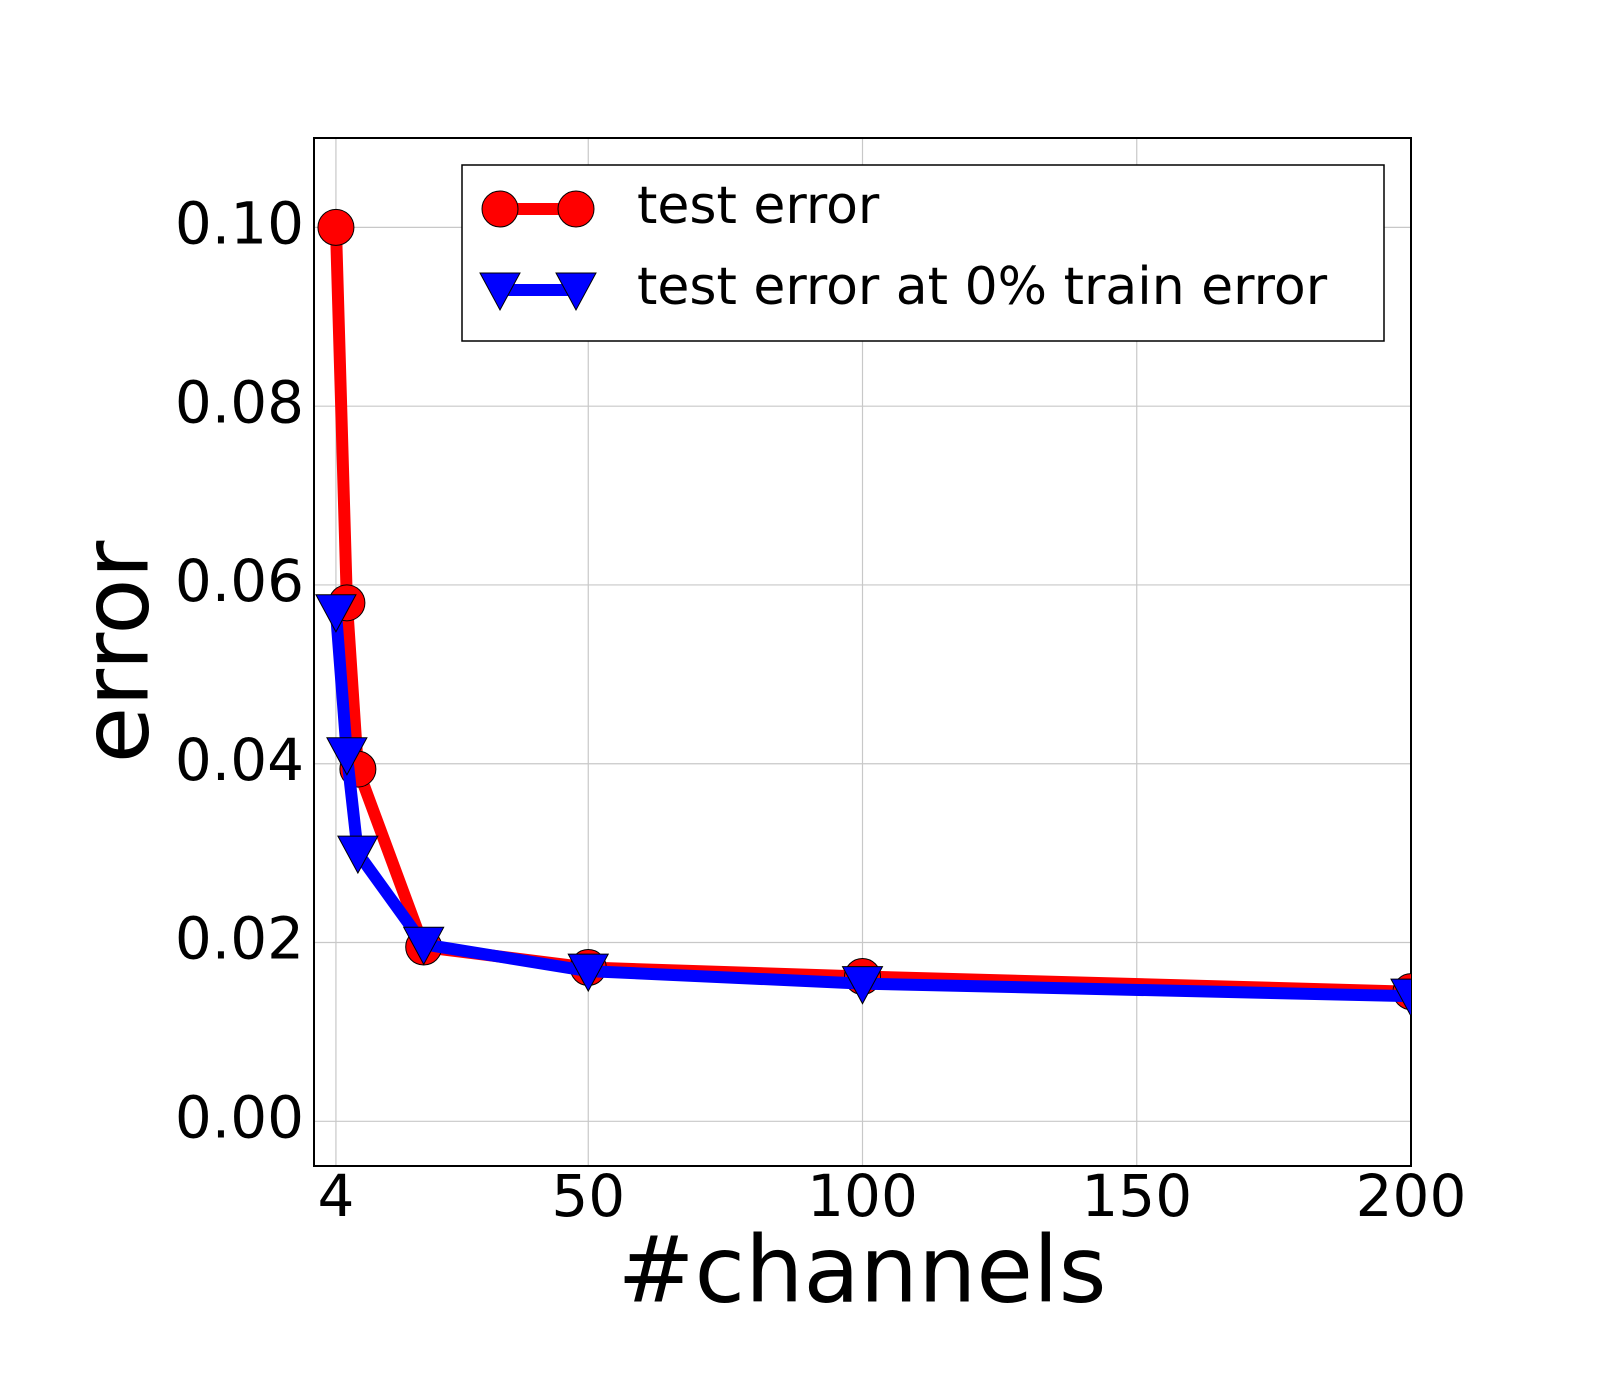  Describe the element at coordinates (923, 253) in the screenshot. I see `legend-box` at that location.